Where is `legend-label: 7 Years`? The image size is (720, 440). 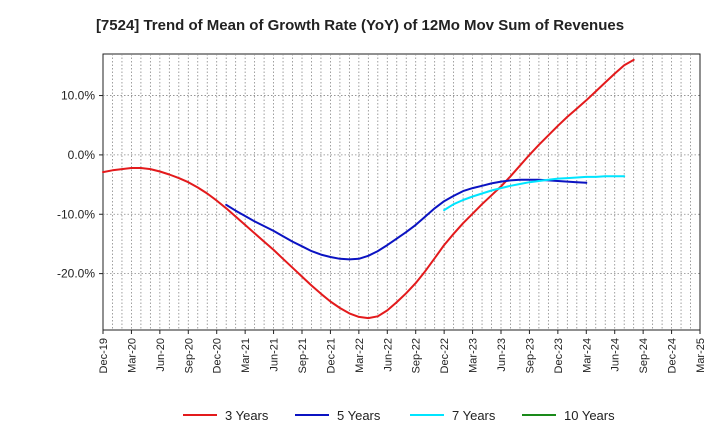 legend-label: 7 Years is located at coordinates (474, 415).